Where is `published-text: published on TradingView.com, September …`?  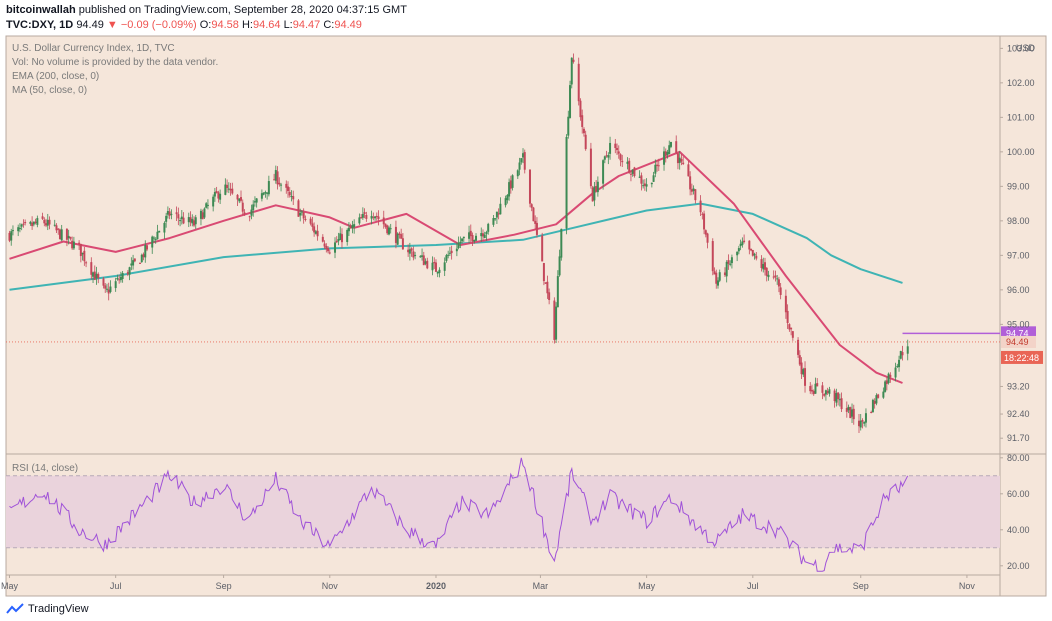 published-text: published on TradingView.com, September … is located at coordinates (242, 10).